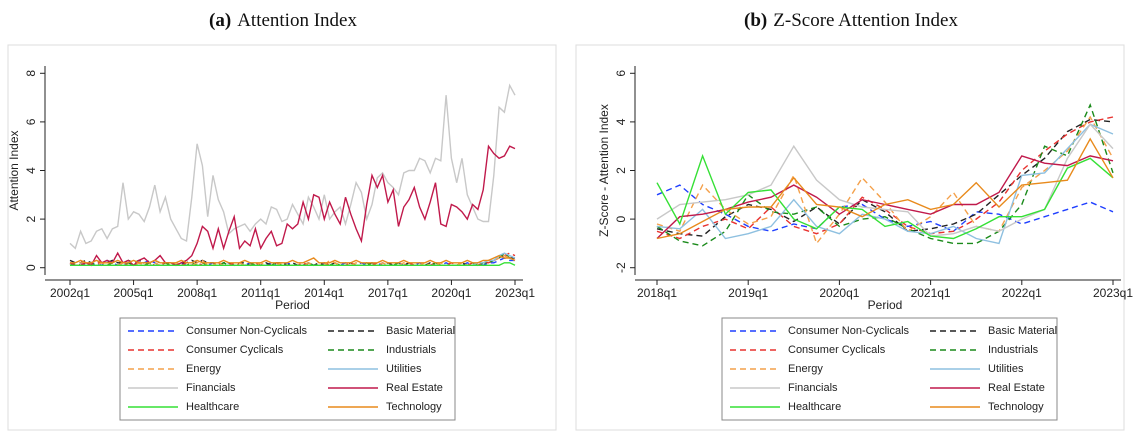  What do you see at coordinates (197, 293) in the screenshot?
I see `x-tick-label: 2008q1` at bounding box center [197, 293].